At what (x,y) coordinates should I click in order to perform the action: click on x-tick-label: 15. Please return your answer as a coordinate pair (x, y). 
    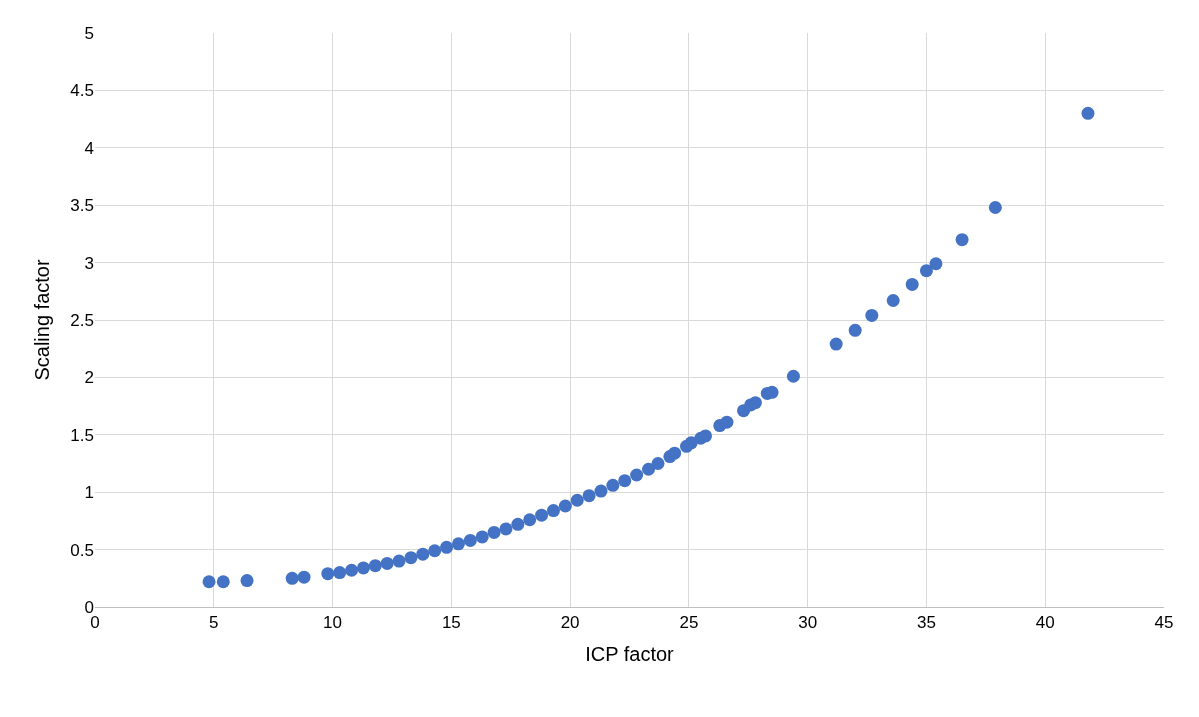
    Looking at the image, I should click on (451, 623).